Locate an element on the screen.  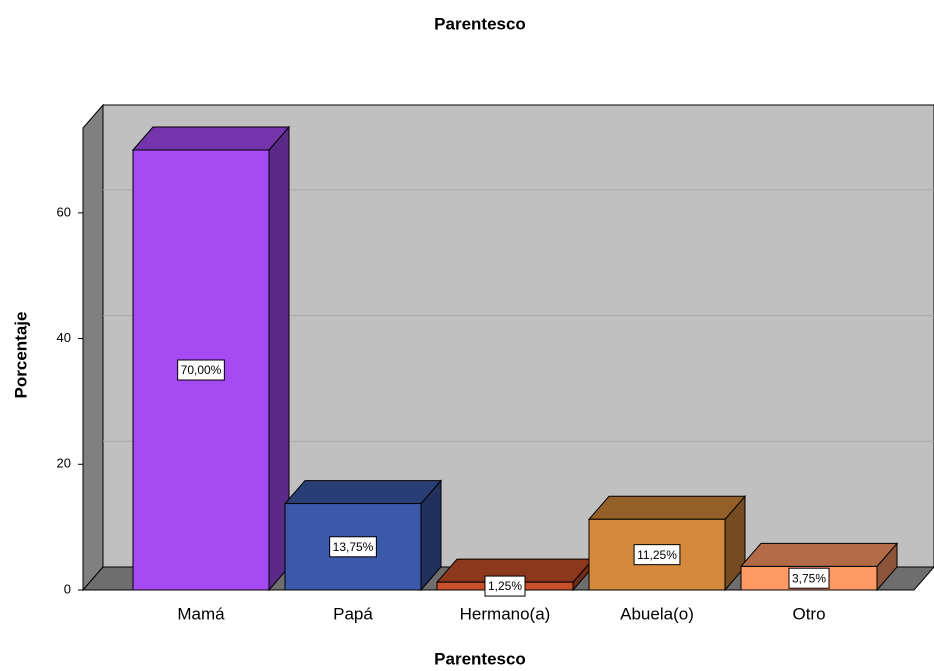
x-tick-label: Otro is located at coordinates (808, 613).